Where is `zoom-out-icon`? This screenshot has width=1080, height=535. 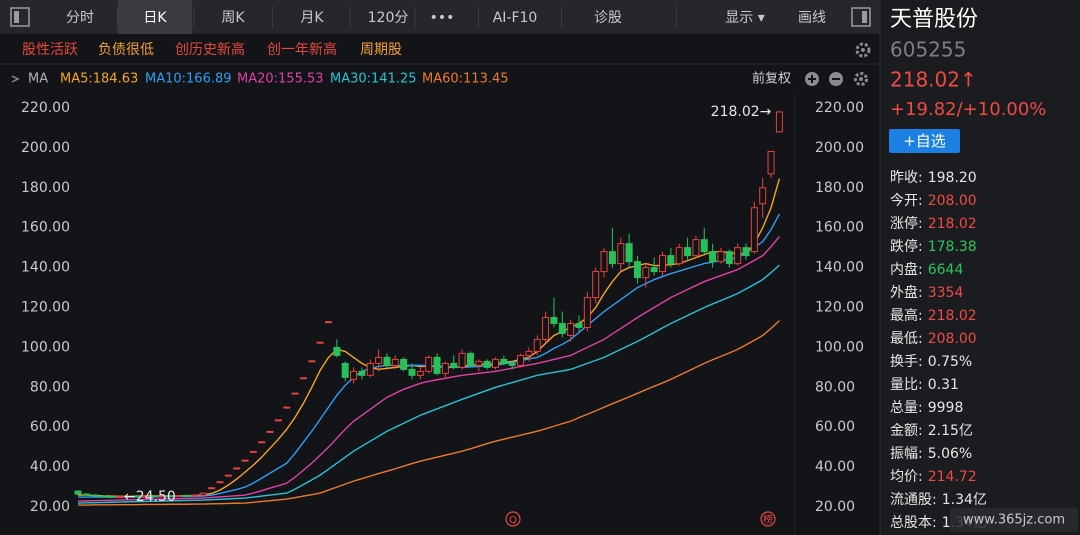 zoom-out-icon is located at coordinates (836, 79).